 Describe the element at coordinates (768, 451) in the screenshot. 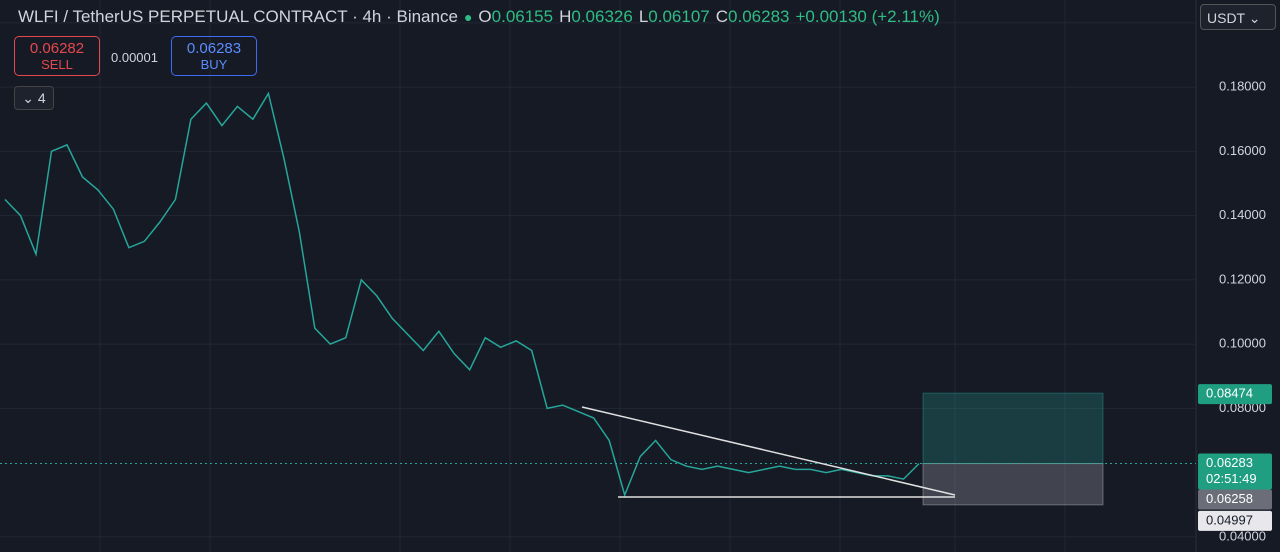

I see `trendline` at that location.